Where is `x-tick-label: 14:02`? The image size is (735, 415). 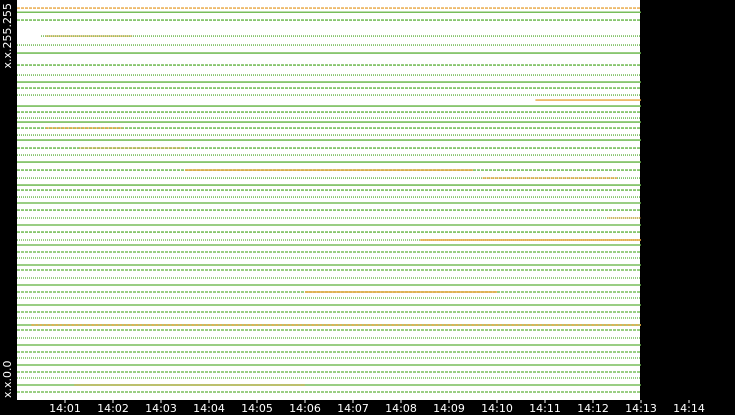
x-tick-label: 14:02 is located at coordinates (113, 408).